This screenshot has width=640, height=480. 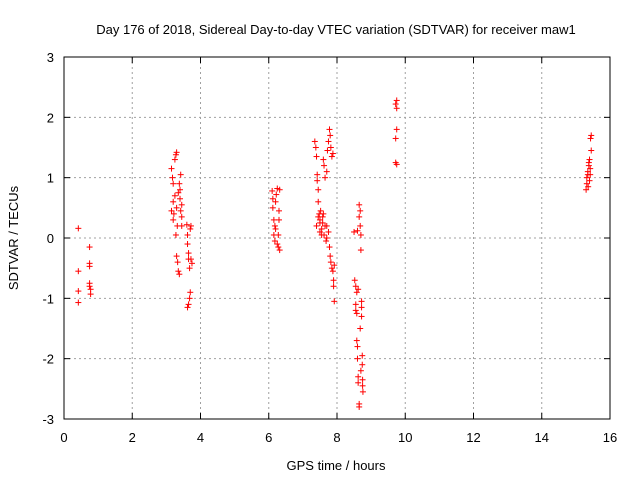 I want to click on x-tick-label: 12, so click(x=473, y=437).